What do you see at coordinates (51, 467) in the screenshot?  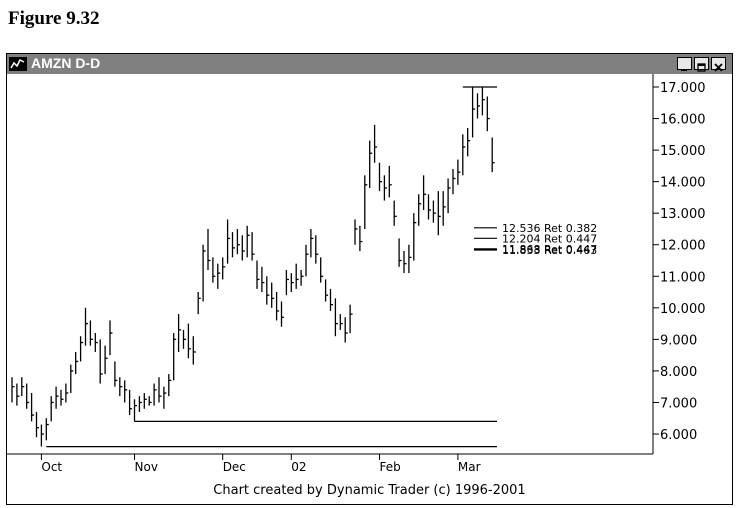 I see `x-tick-label: Oct` at bounding box center [51, 467].